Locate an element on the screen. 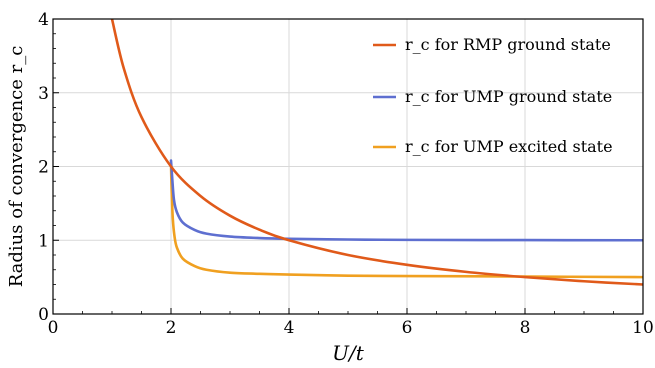 This screenshot has height=368, width=655. x-tick-label: 0 is located at coordinates (53, 328).